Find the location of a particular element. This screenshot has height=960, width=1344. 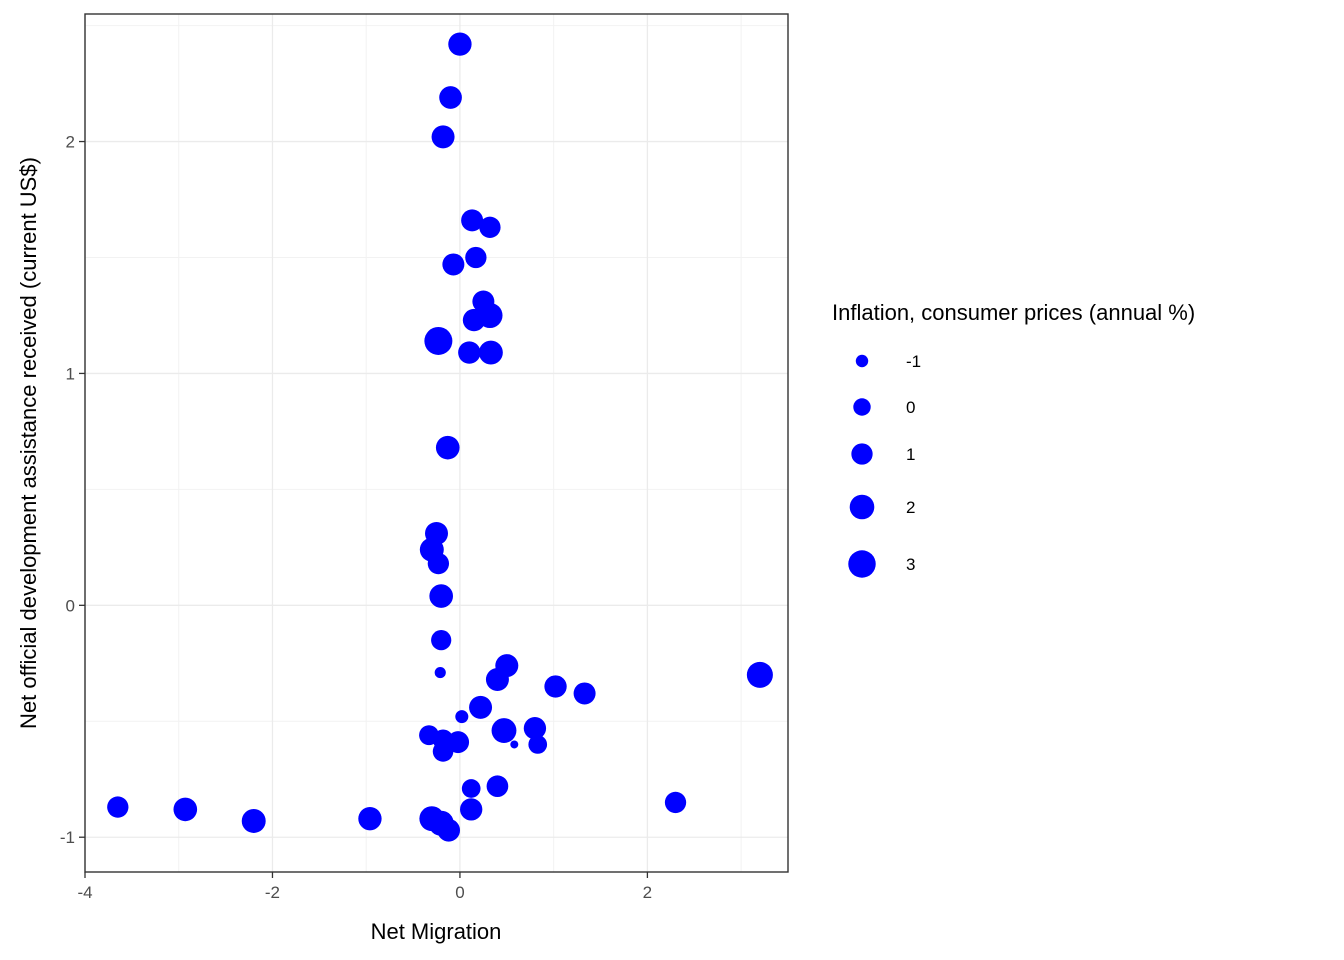

y-axis: -1 0 1 2 is located at coordinates (72, 490).